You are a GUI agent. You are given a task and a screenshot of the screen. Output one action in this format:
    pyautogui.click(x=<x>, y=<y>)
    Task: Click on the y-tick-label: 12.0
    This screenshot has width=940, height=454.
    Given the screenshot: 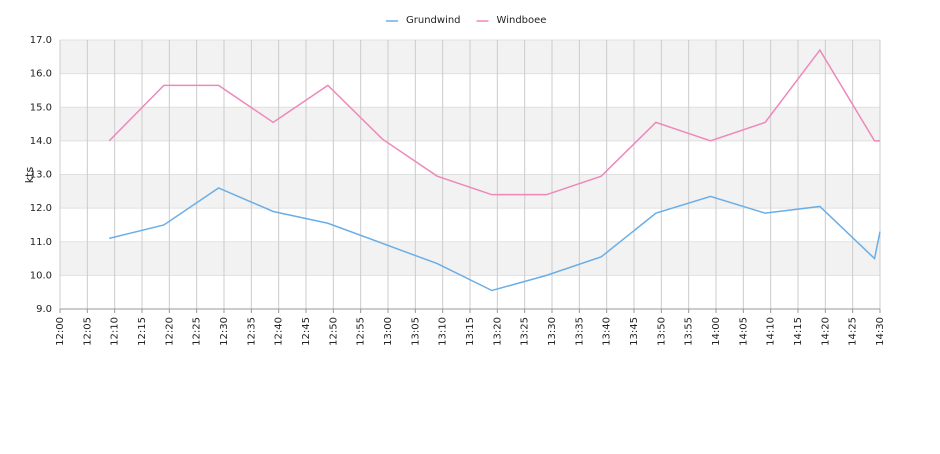 What is the action you would take?
    pyautogui.click(x=41, y=208)
    